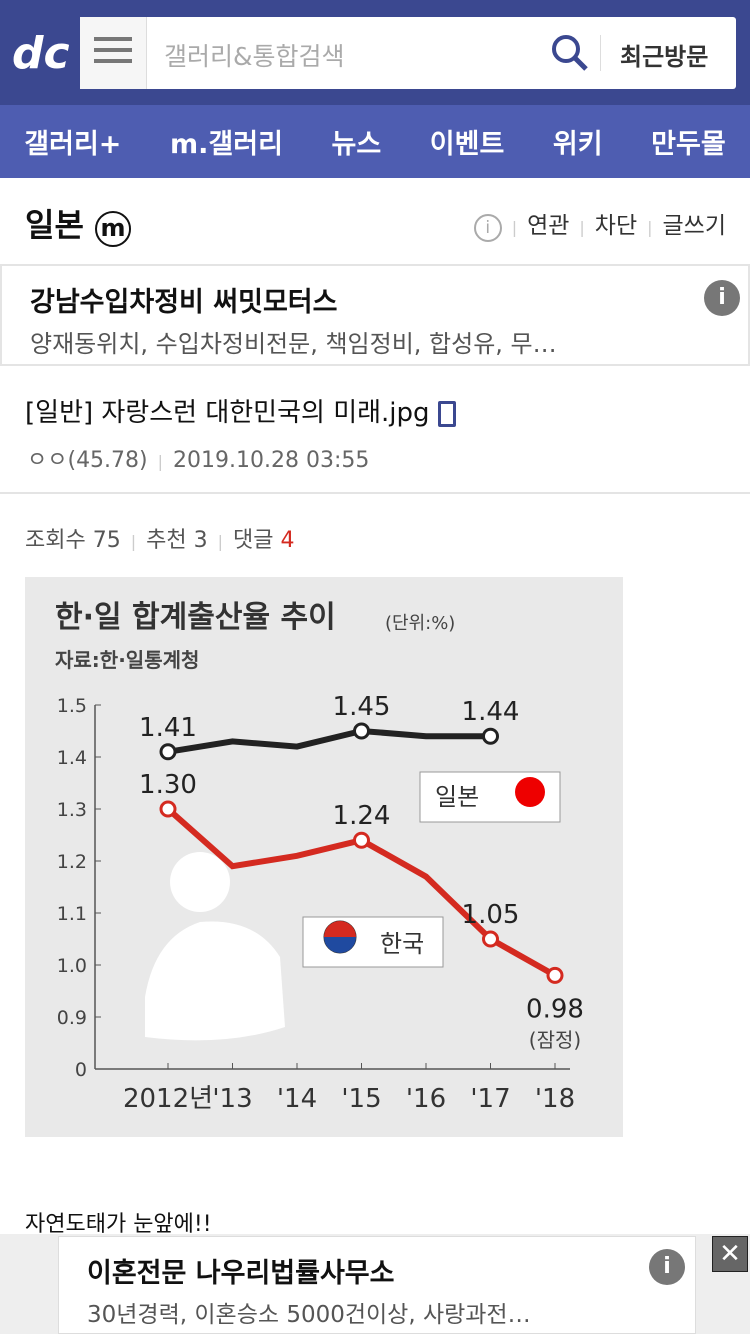 Image resolution: width=750 pixels, height=1334 pixels. Describe the element at coordinates (73, 144) in the screenshot. I see `nav-item: 갤러리+` at that location.